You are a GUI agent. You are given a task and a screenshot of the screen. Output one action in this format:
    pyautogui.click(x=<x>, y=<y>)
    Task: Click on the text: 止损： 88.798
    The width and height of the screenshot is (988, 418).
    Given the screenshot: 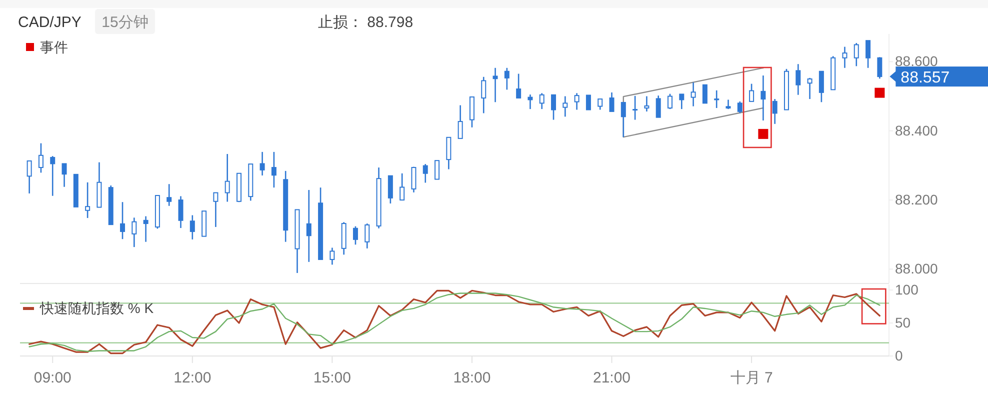 What is the action you would take?
    pyautogui.click(x=366, y=22)
    